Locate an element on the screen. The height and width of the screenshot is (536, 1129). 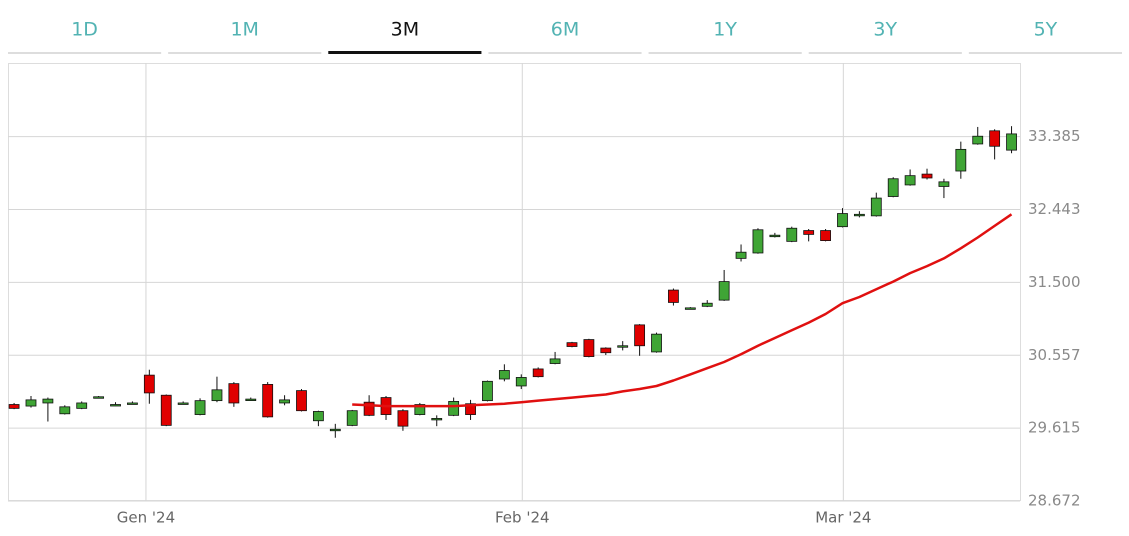
tab: 3Y is located at coordinates (885, 37).